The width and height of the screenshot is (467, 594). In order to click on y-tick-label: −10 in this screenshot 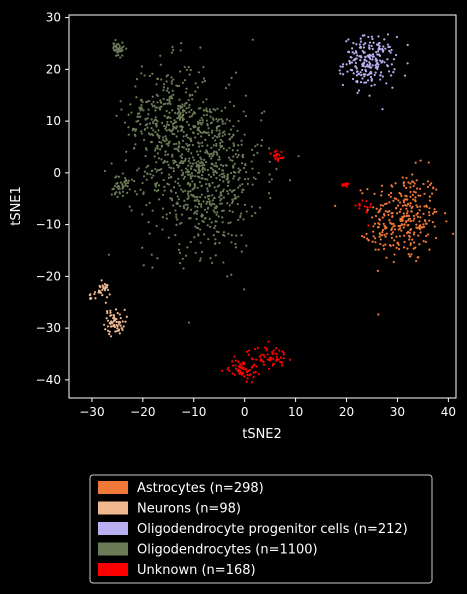, I will do `click(48, 225)`.